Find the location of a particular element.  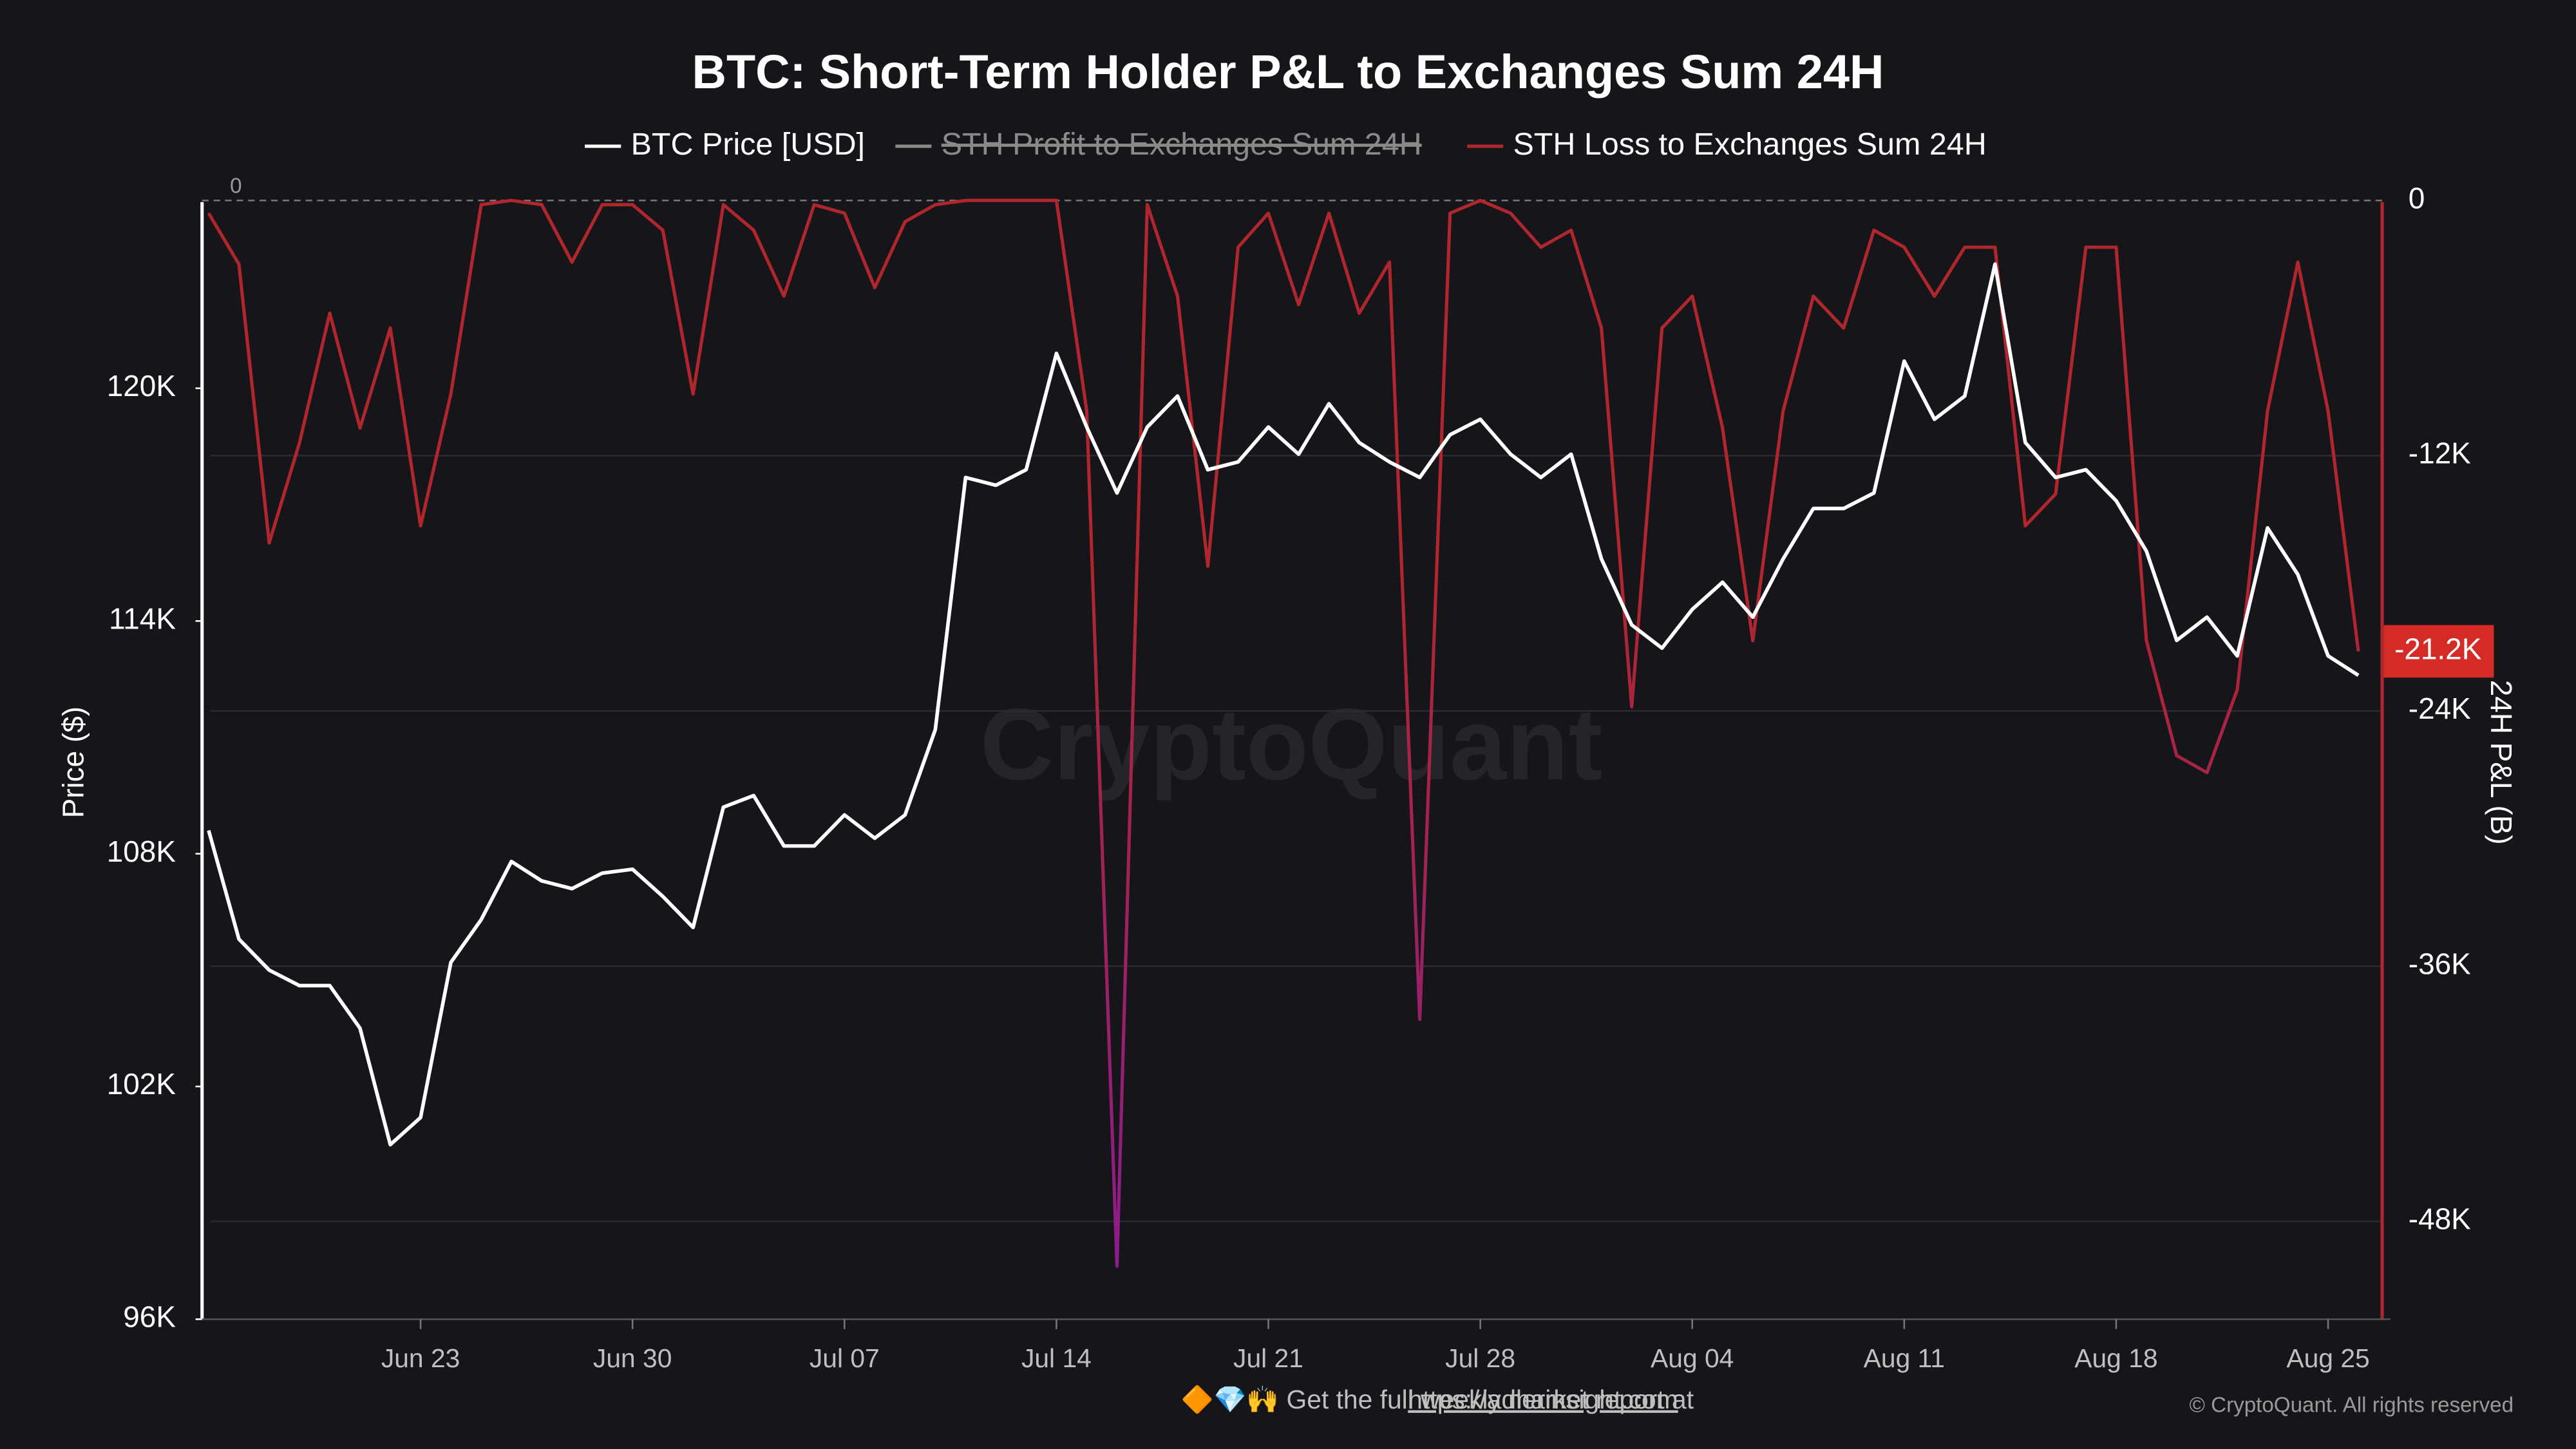

current-value-label: -21.2K is located at coordinates (2438, 649).